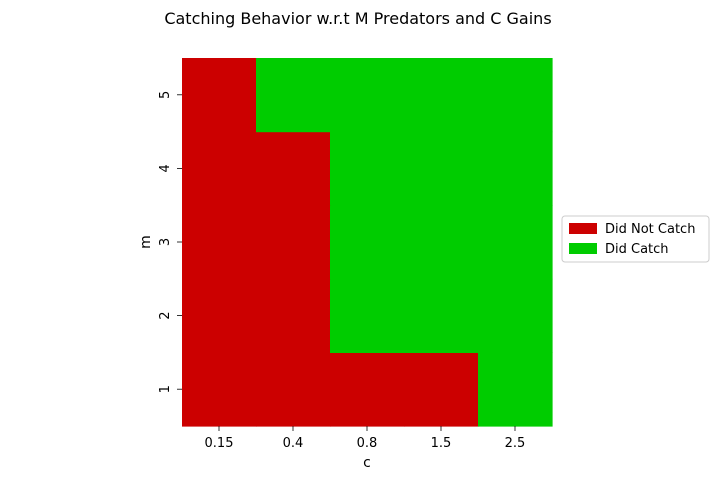 The image size is (716, 480). Describe the element at coordinates (367, 443) in the screenshot. I see `x-tick-label: 0.8` at that location.